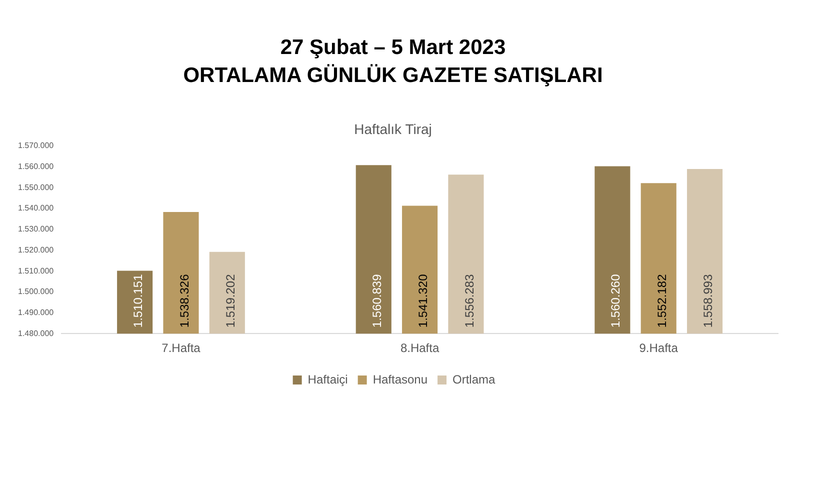 The image size is (824, 484). Describe the element at coordinates (393, 129) in the screenshot. I see `text: Haftalık Tiraj` at that location.